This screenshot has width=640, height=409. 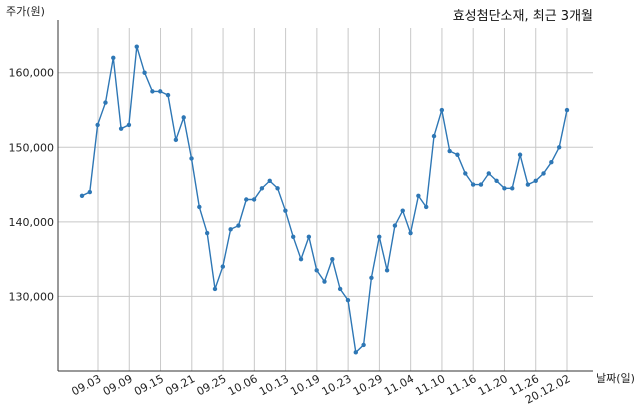 I want to click on x-tick-label: 09.21, so click(x=180, y=385).